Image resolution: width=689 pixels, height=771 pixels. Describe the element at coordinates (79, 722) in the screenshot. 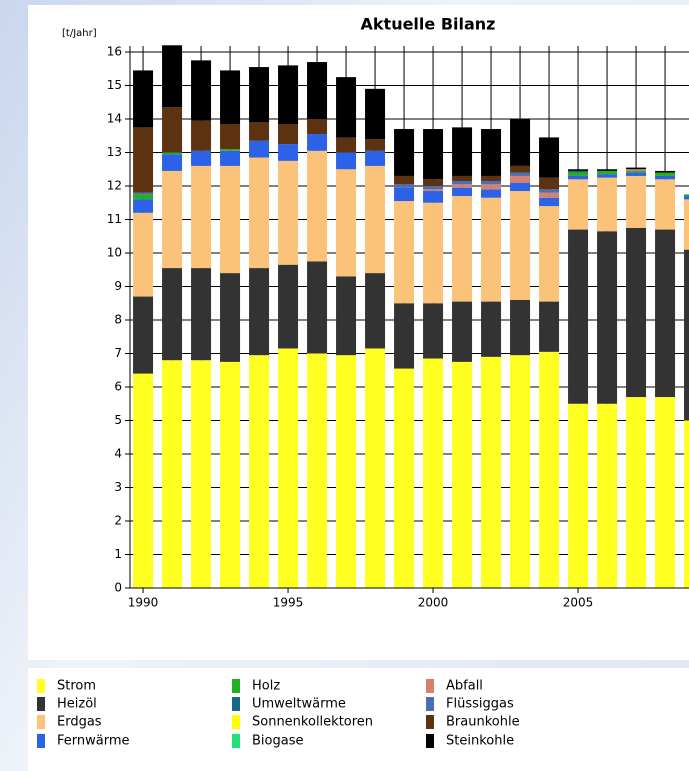

I see `legend-label: Erdgas` at that location.